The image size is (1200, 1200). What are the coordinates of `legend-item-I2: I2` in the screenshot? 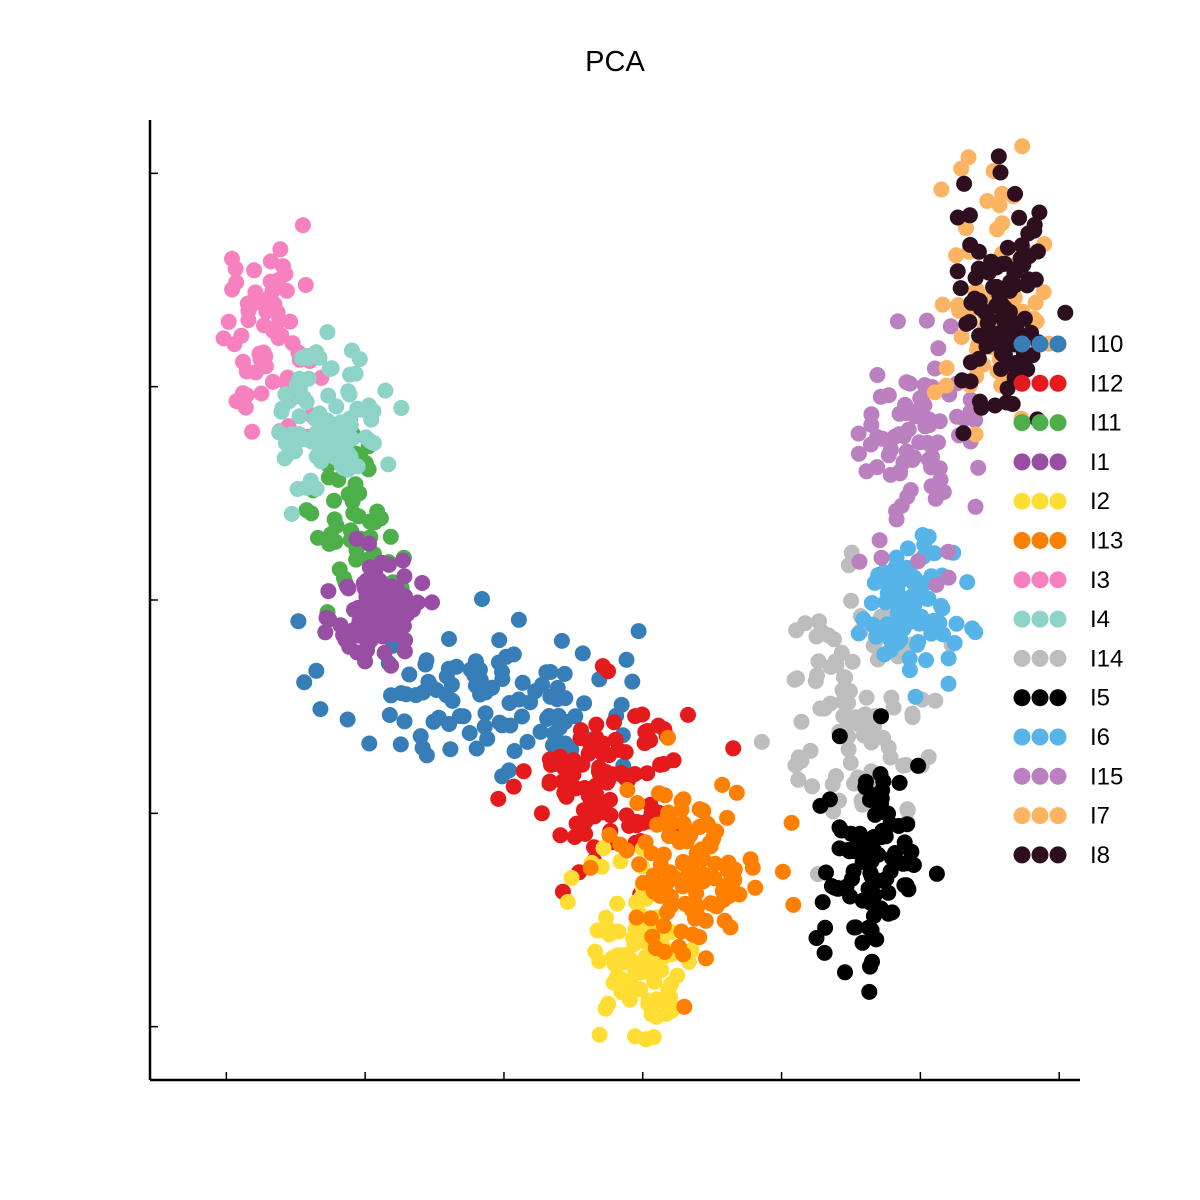 It's located at (1061, 501).